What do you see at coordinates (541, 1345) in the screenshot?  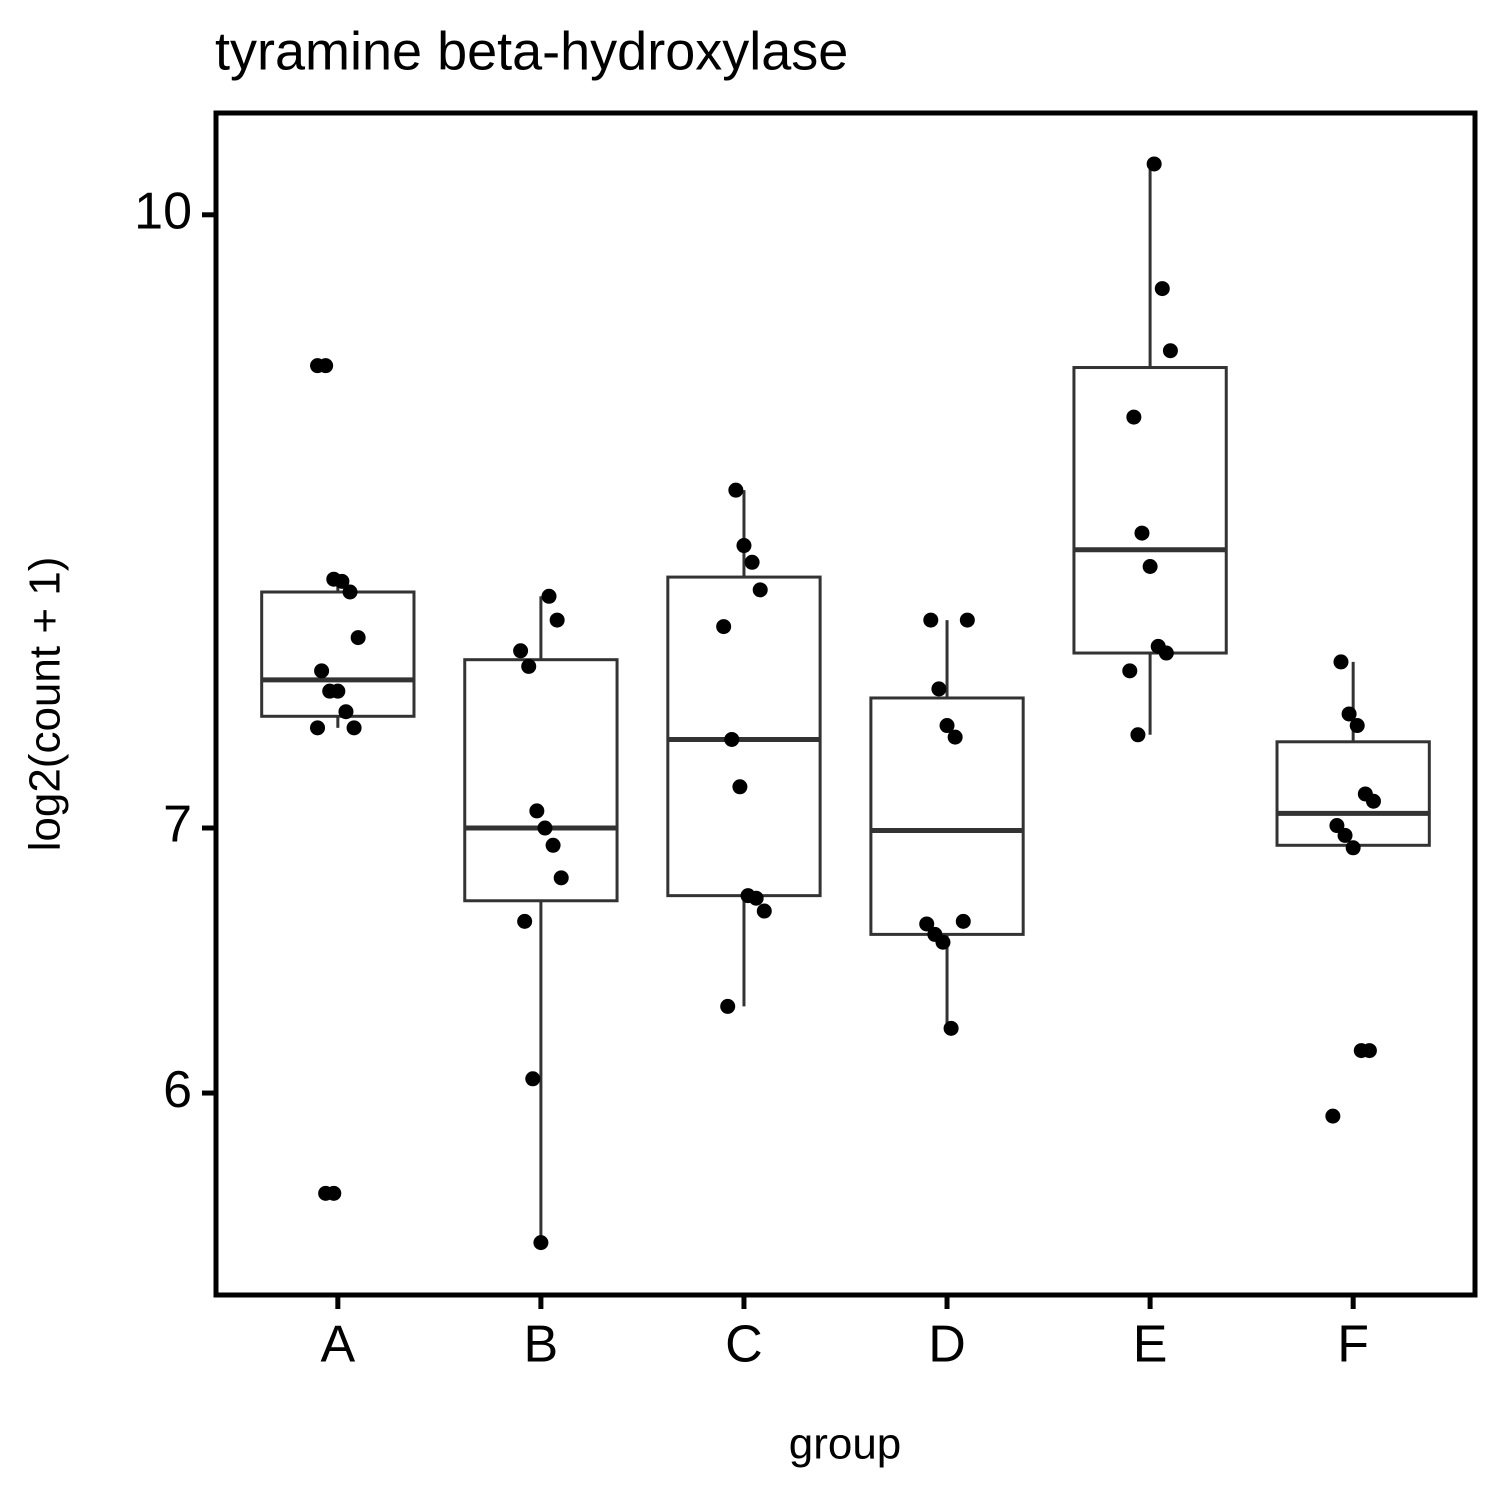 I see `x-tick-label: B` at bounding box center [541, 1345].